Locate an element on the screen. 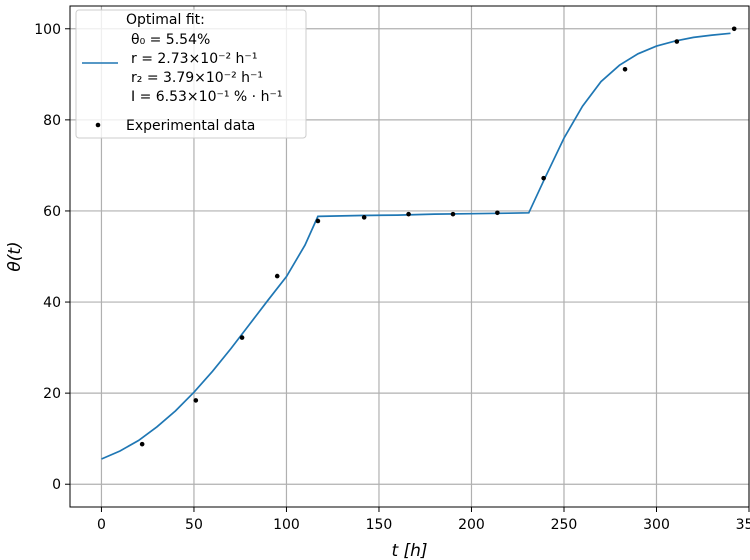  x-axis-label: t [h] is located at coordinates (409, 550).